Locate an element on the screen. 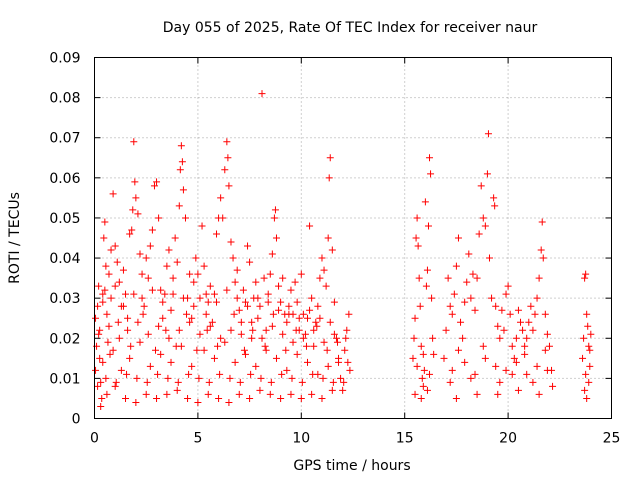  y-tick-label: 0.09 is located at coordinates (64, 59).